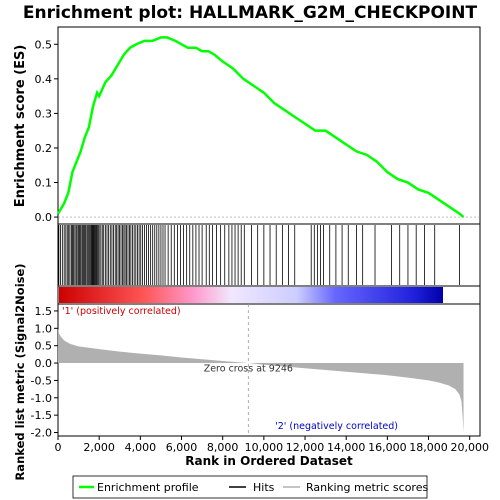 Image resolution: width=500 pixels, height=500 pixels. I want to click on es-y-ticks: 0.0 0.1 0.2 0.3 0.4 0.5, so click(46, 131).